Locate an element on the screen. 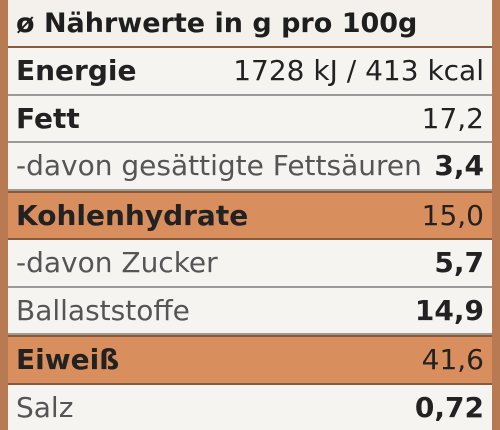 This screenshot has height=430, width=500. row-value: 14,9 is located at coordinates (449, 310).